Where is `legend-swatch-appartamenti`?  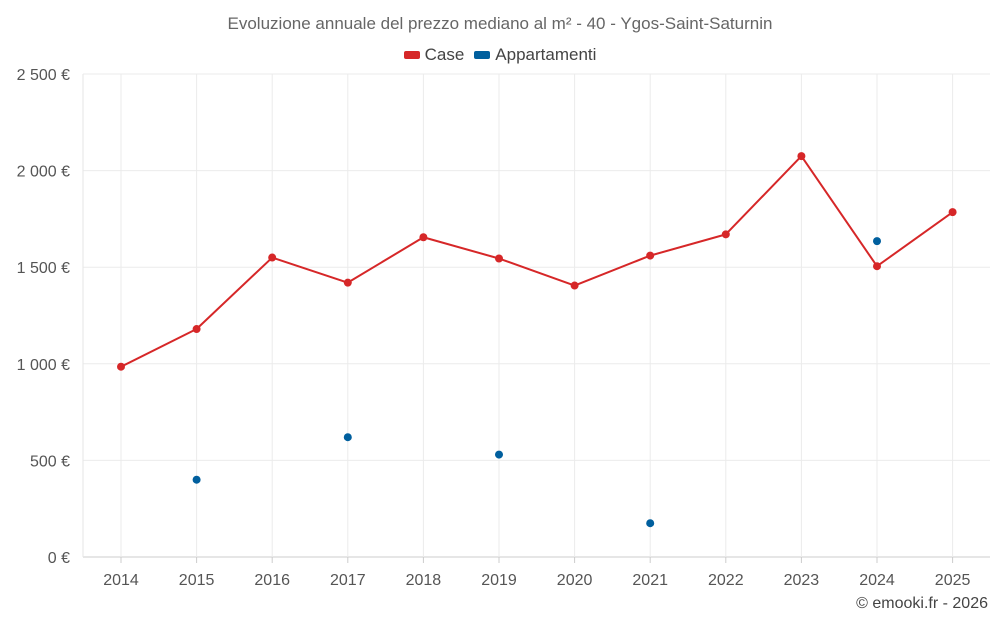
legend-swatch-appartamenti is located at coordinates (482, 55).